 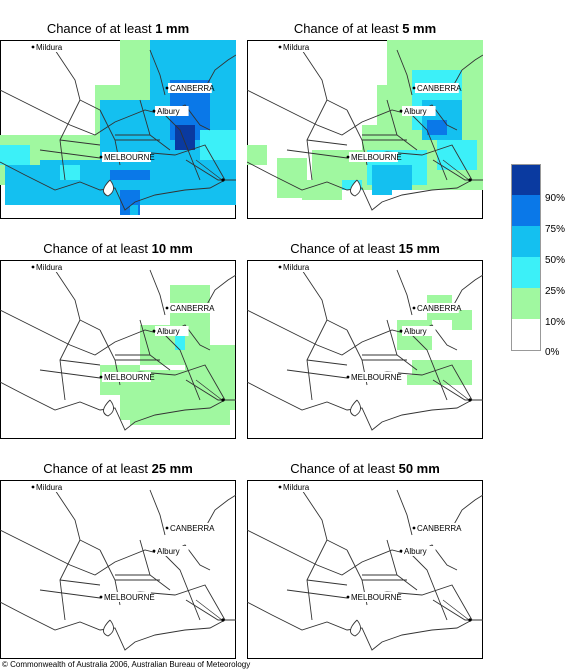 What do you see at coordinates (118, 569) in the screenshot?
I see `map-panel-25mm: Mildura CANBERRA Albury MELBOURNE` at bounding box center [118, 569].